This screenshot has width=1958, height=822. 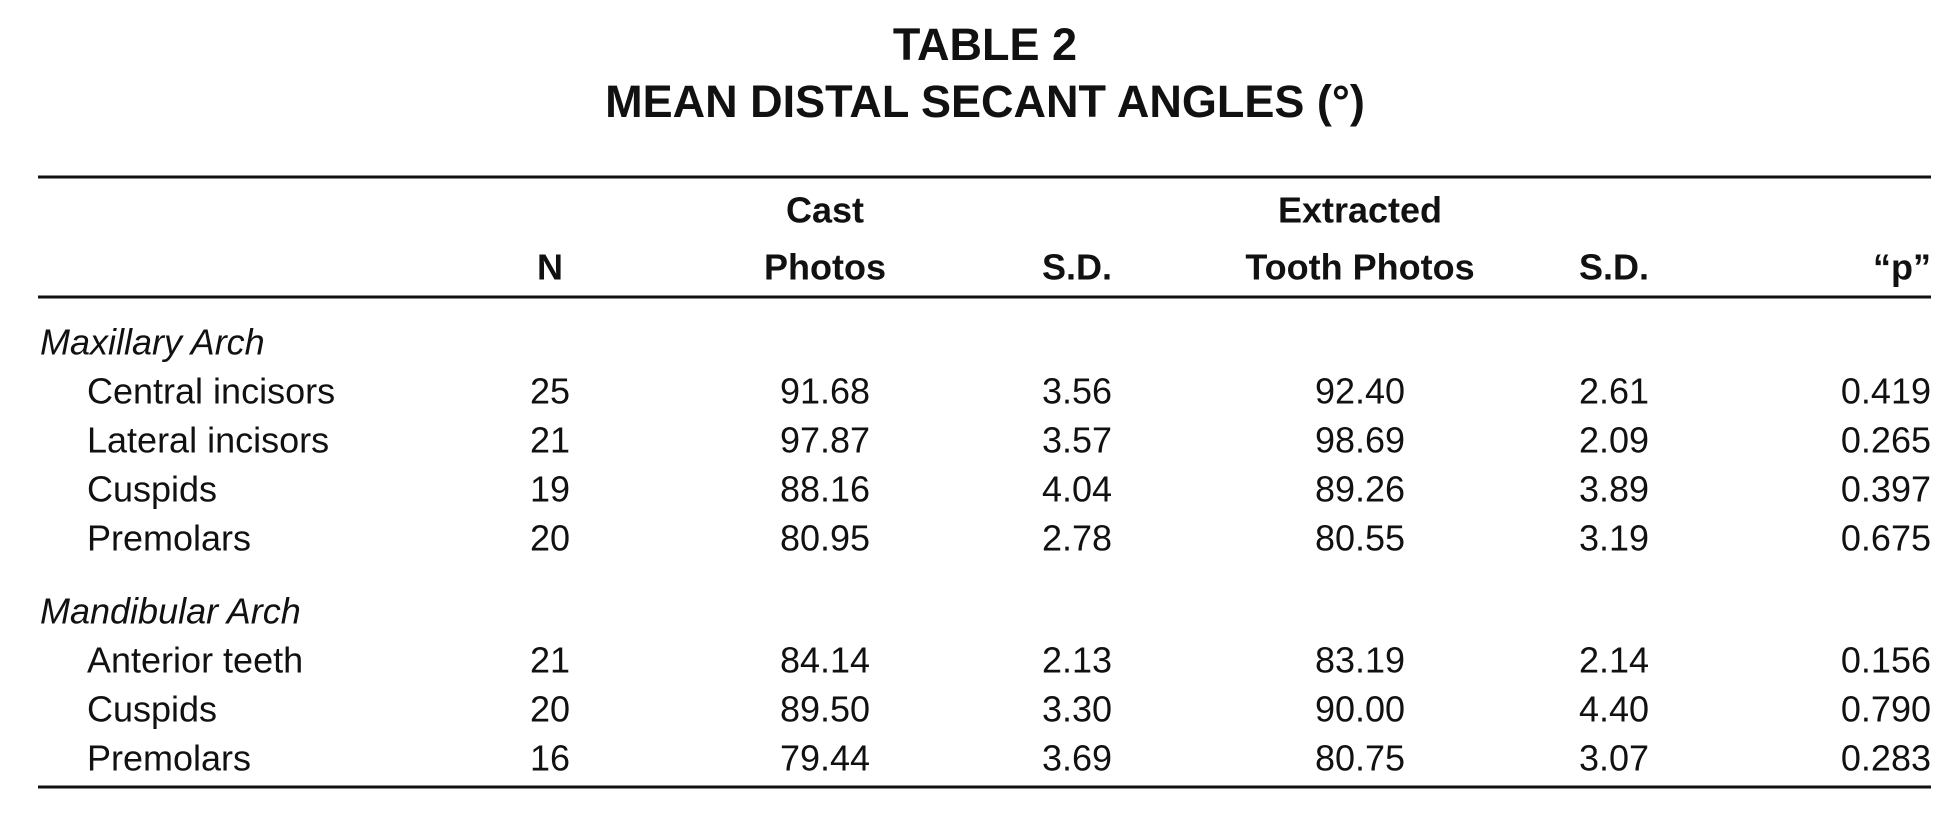 What do you see at coordinates (1077, 538) in the screenshot?
I see `cell: 2.78` at bounding box center [1077, 538].